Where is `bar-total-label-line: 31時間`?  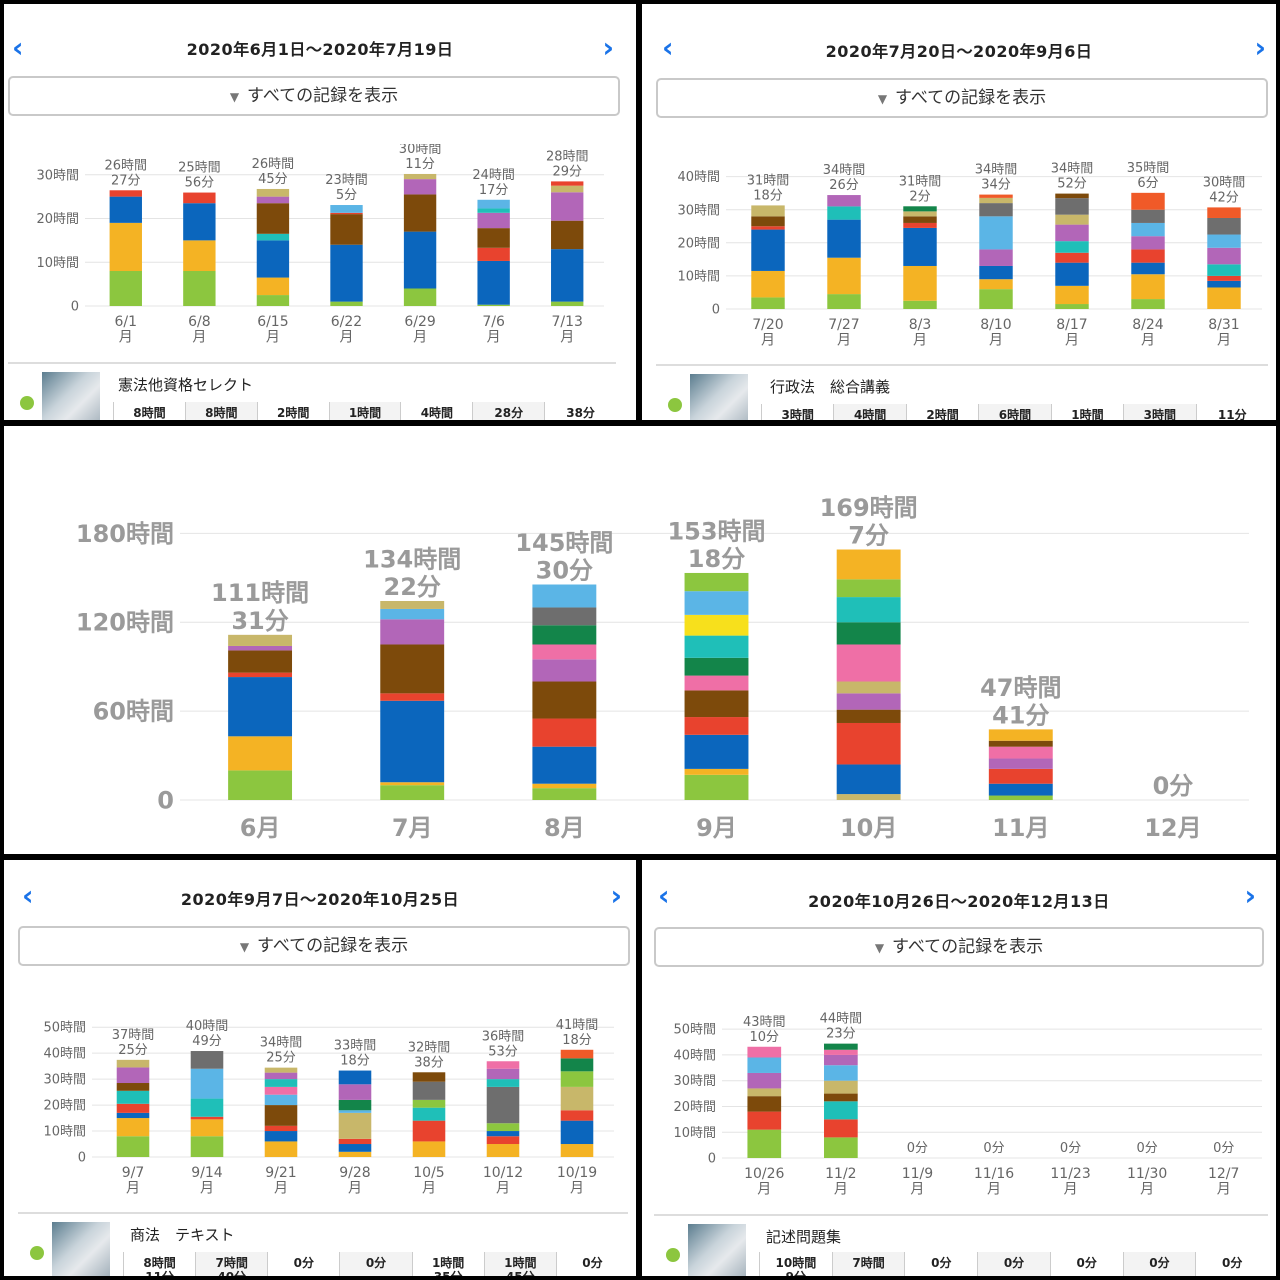
bar-total-label-line: 31時間 is located at coordinates (768, 180).